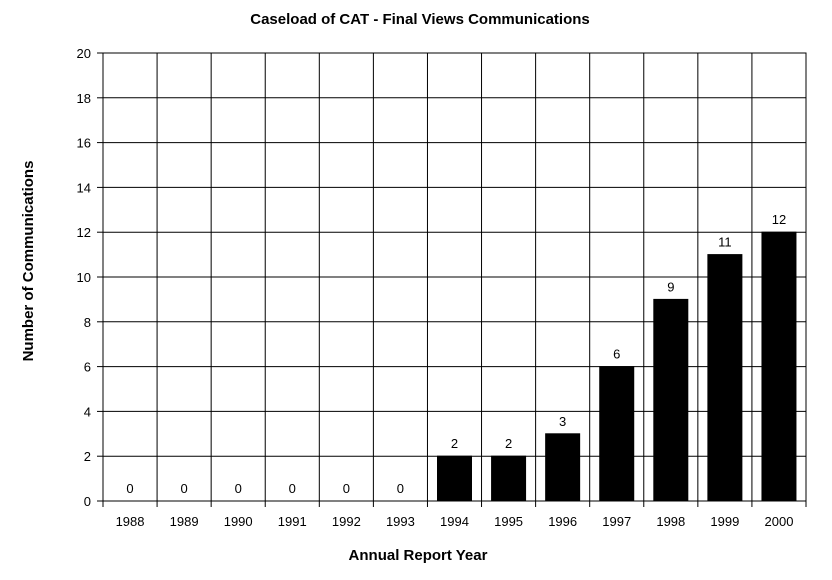  What do you see at coordinates (454, 521) in the screenshot?
I see `x-tick-label: 1994` at bounding box center [454, 521].